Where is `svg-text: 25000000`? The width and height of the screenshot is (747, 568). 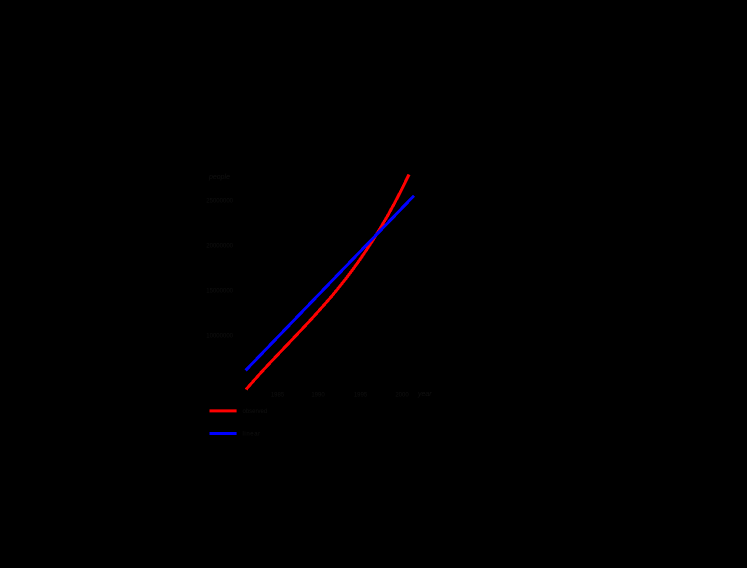 svg-text: 25000000 is located at coordinates (219, 202).